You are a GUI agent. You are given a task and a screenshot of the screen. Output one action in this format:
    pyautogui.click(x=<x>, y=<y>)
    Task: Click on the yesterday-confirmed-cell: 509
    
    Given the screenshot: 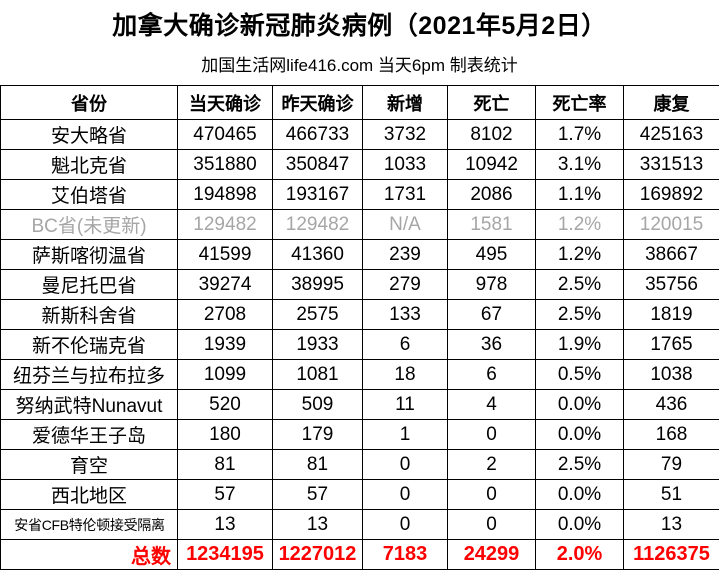 What is the action you would take?
    pyautogui.click(x=317, y=404)
    